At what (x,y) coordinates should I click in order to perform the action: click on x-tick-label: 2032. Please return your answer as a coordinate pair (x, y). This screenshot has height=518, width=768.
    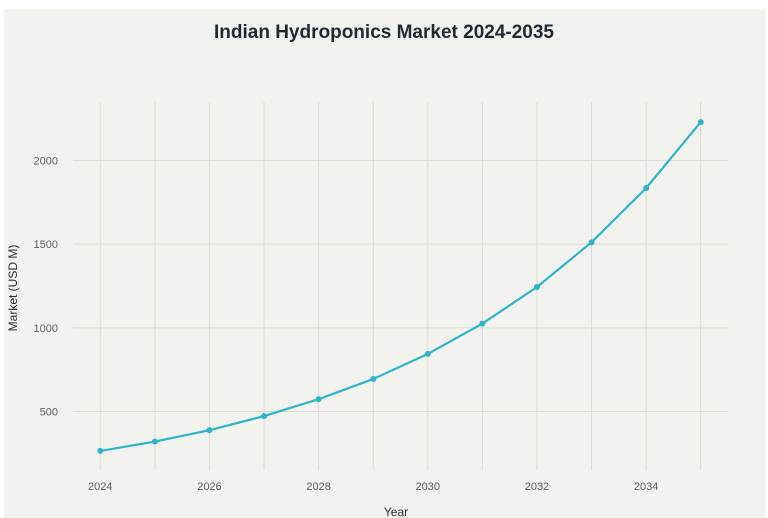
    Looking at the image, I should click on (537, 487).